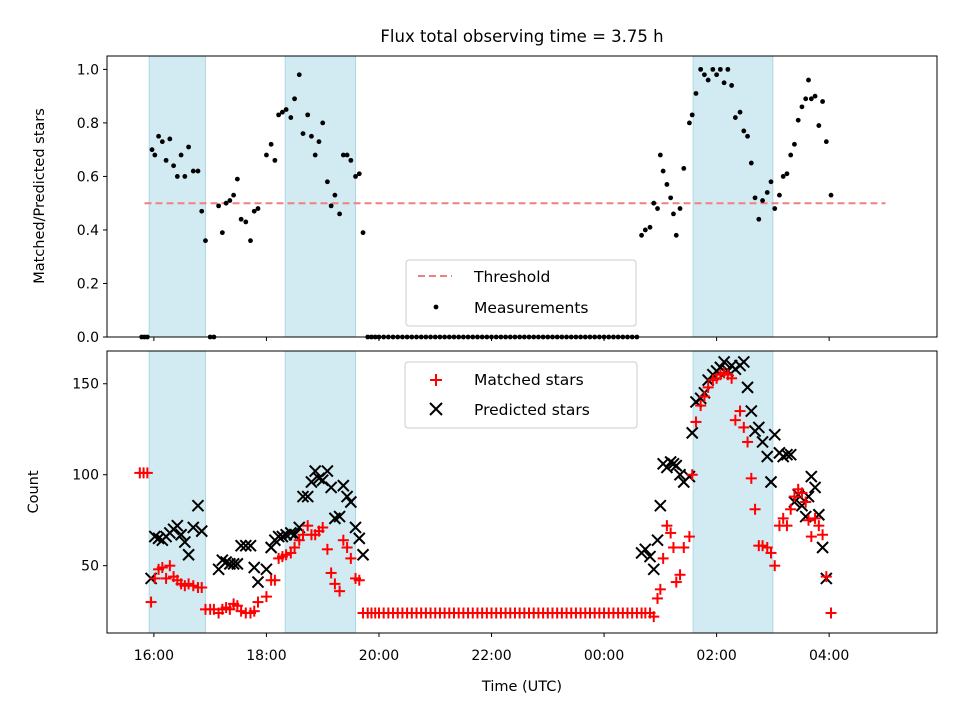  Describe the element at coordinates (34, 491) in the screenshot. I see `bottom-y-axis-label: Count` at that location.